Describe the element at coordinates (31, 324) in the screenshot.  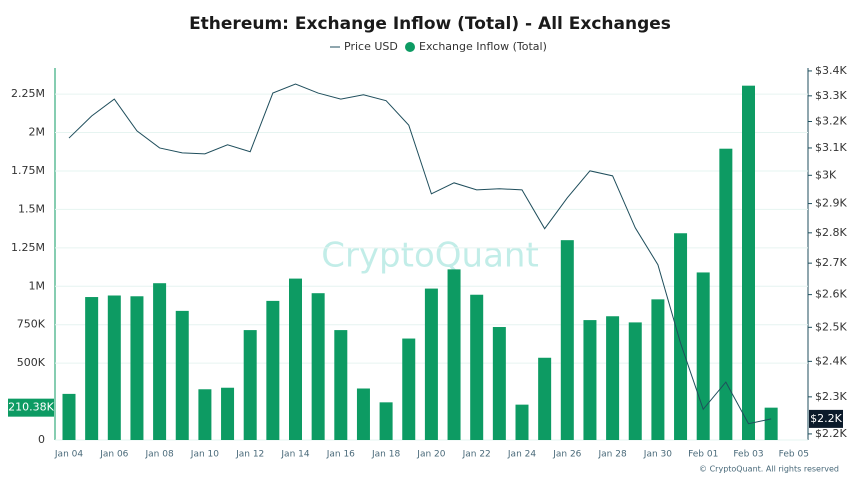
I see `y-tick-label: 750K` at that location.